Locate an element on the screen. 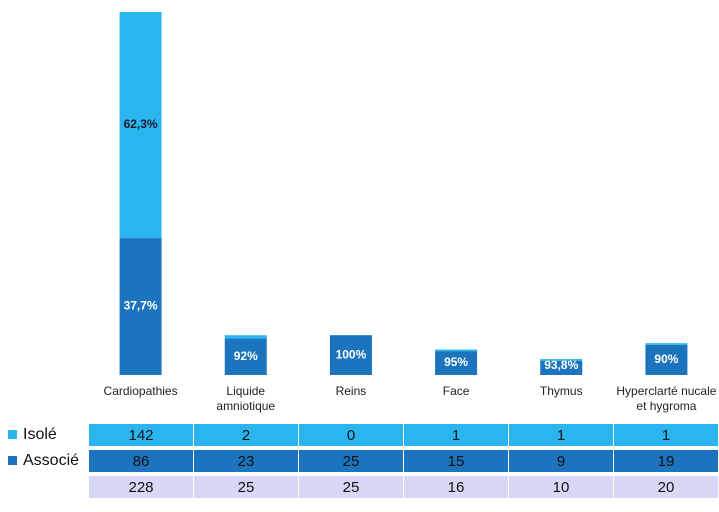 The height and width of the screenshot is (512, 719). x-tick-label: Cardiopathies is located at coordinates (140, 391).